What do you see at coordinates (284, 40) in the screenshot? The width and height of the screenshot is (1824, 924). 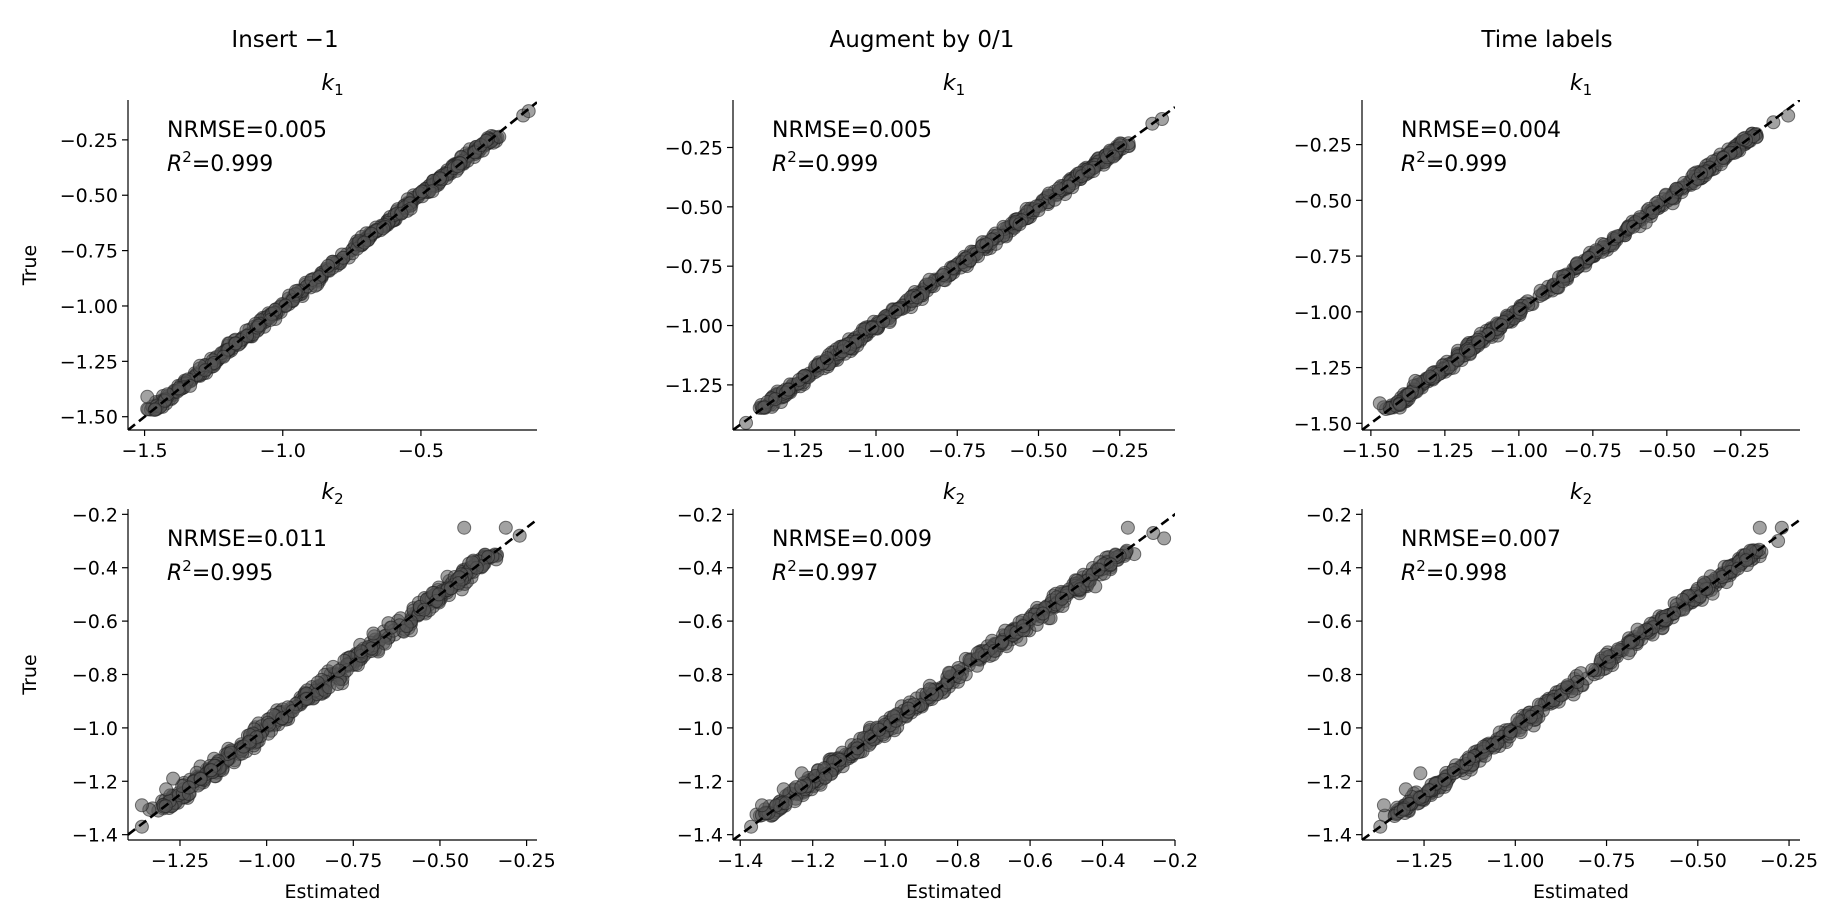 I see `column-title-1: Insert −1` at bounding box center [284, 40].